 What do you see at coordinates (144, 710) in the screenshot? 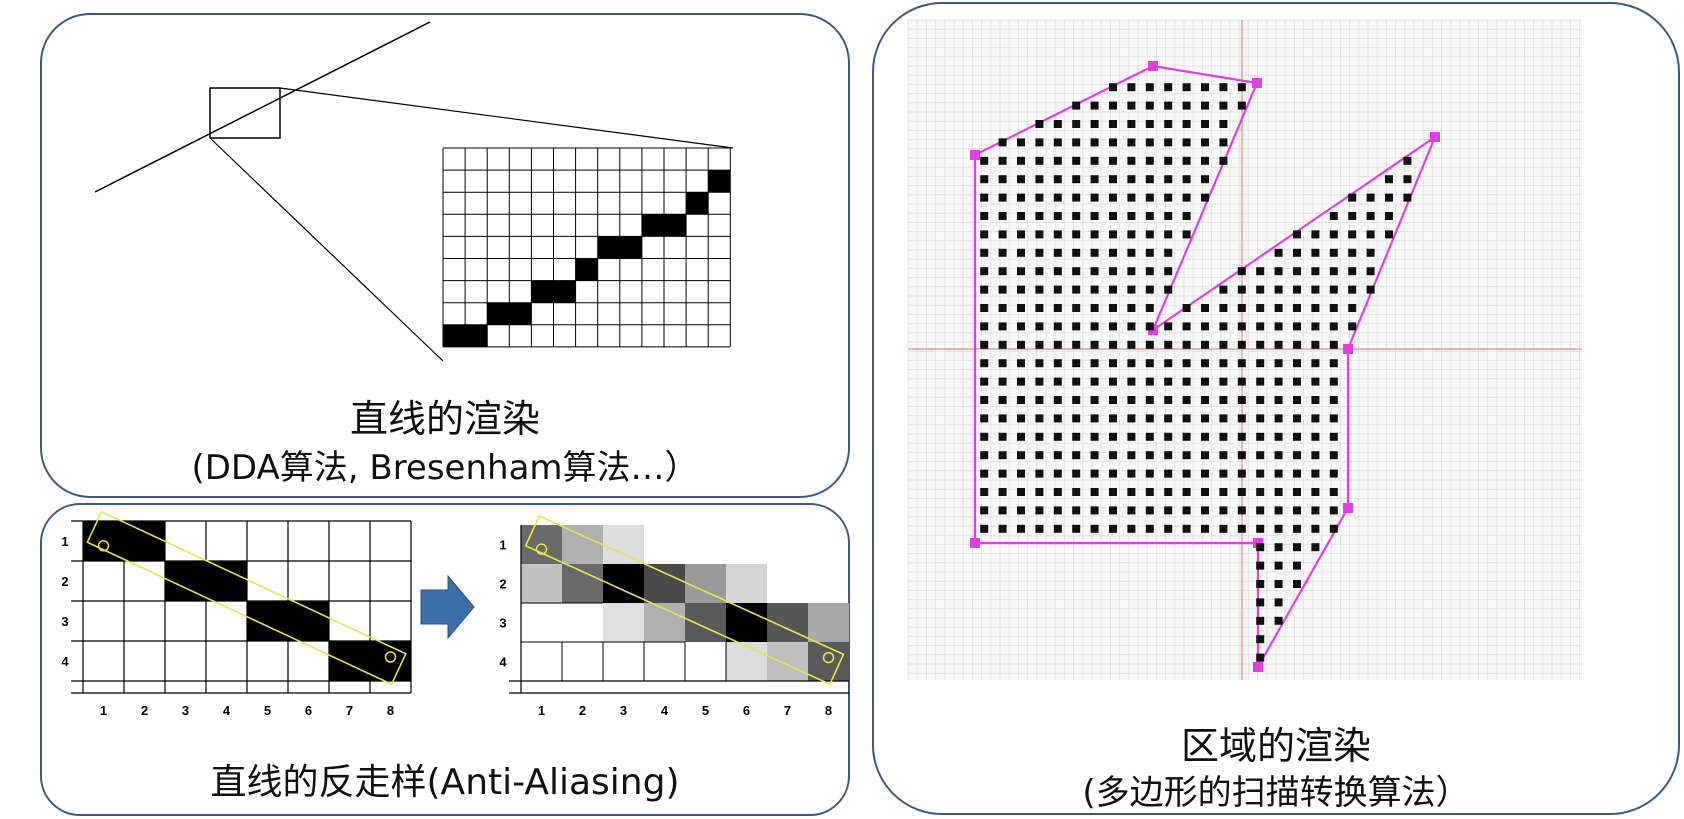
I see `aliased-xtick-2: 2` at bounding box center [144, 710].